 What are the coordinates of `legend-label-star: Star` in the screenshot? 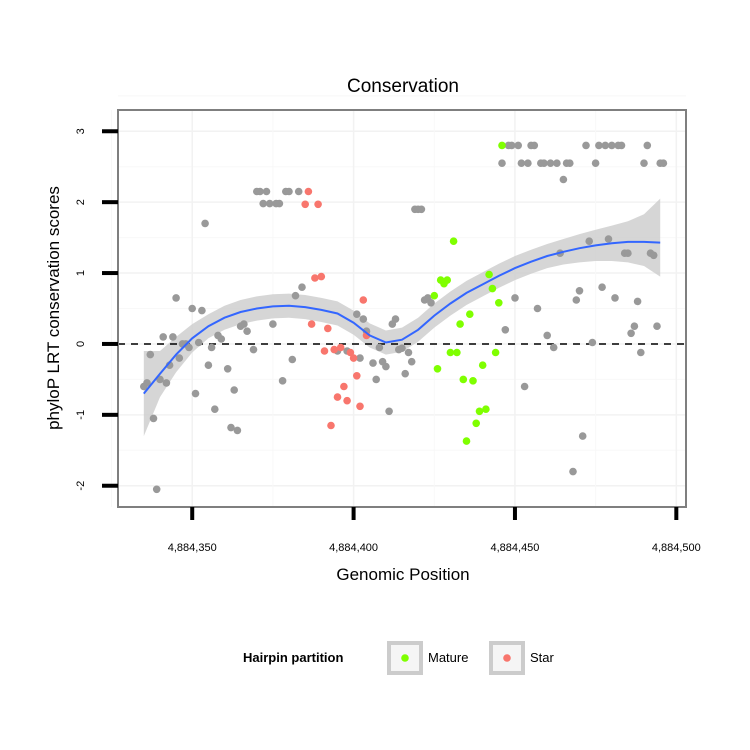 It's located at (542, 657).